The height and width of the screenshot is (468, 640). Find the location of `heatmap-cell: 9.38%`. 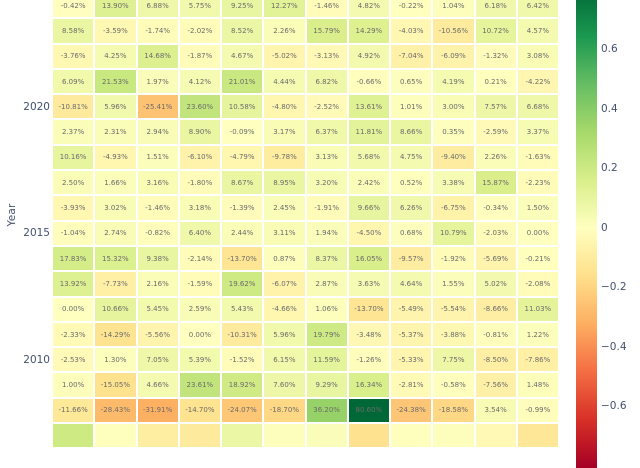

heatmap-cell: 9.38% is located at coordinates (157, 258).